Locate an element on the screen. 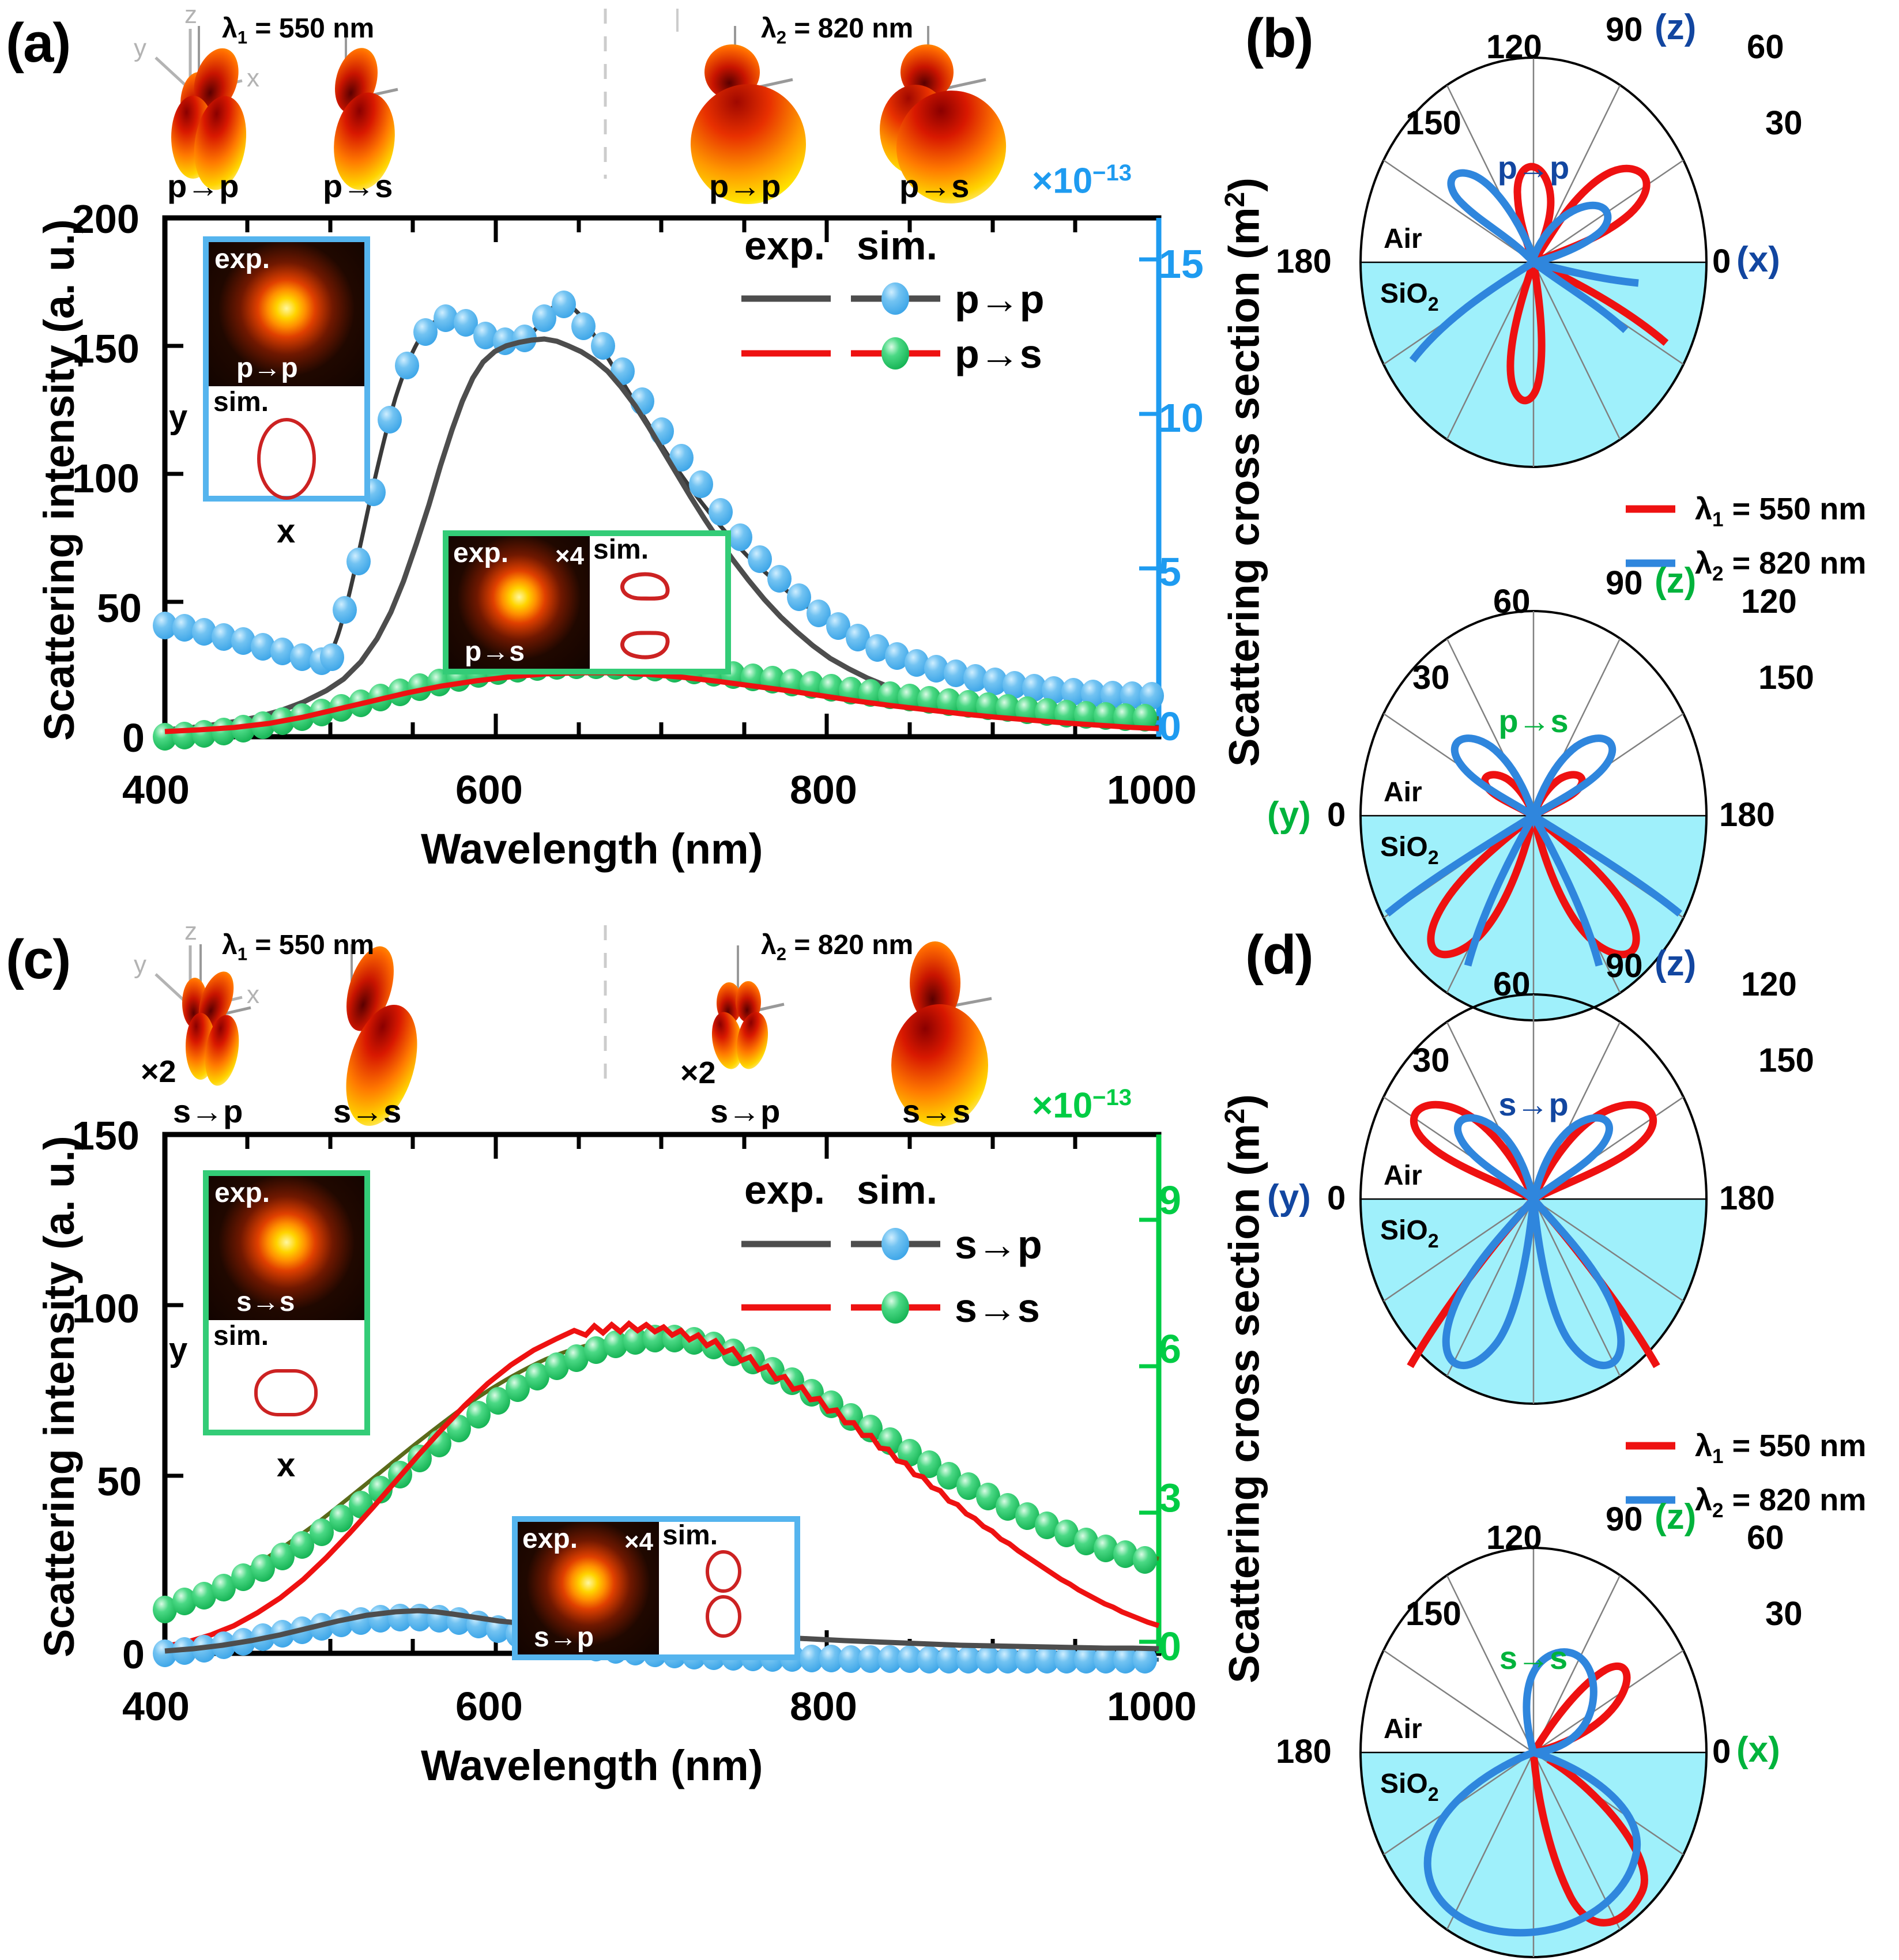 The width and height of the screenshot is (1899, 1960). radiation-pattern-c2 is located at coordinates (381, 1035).